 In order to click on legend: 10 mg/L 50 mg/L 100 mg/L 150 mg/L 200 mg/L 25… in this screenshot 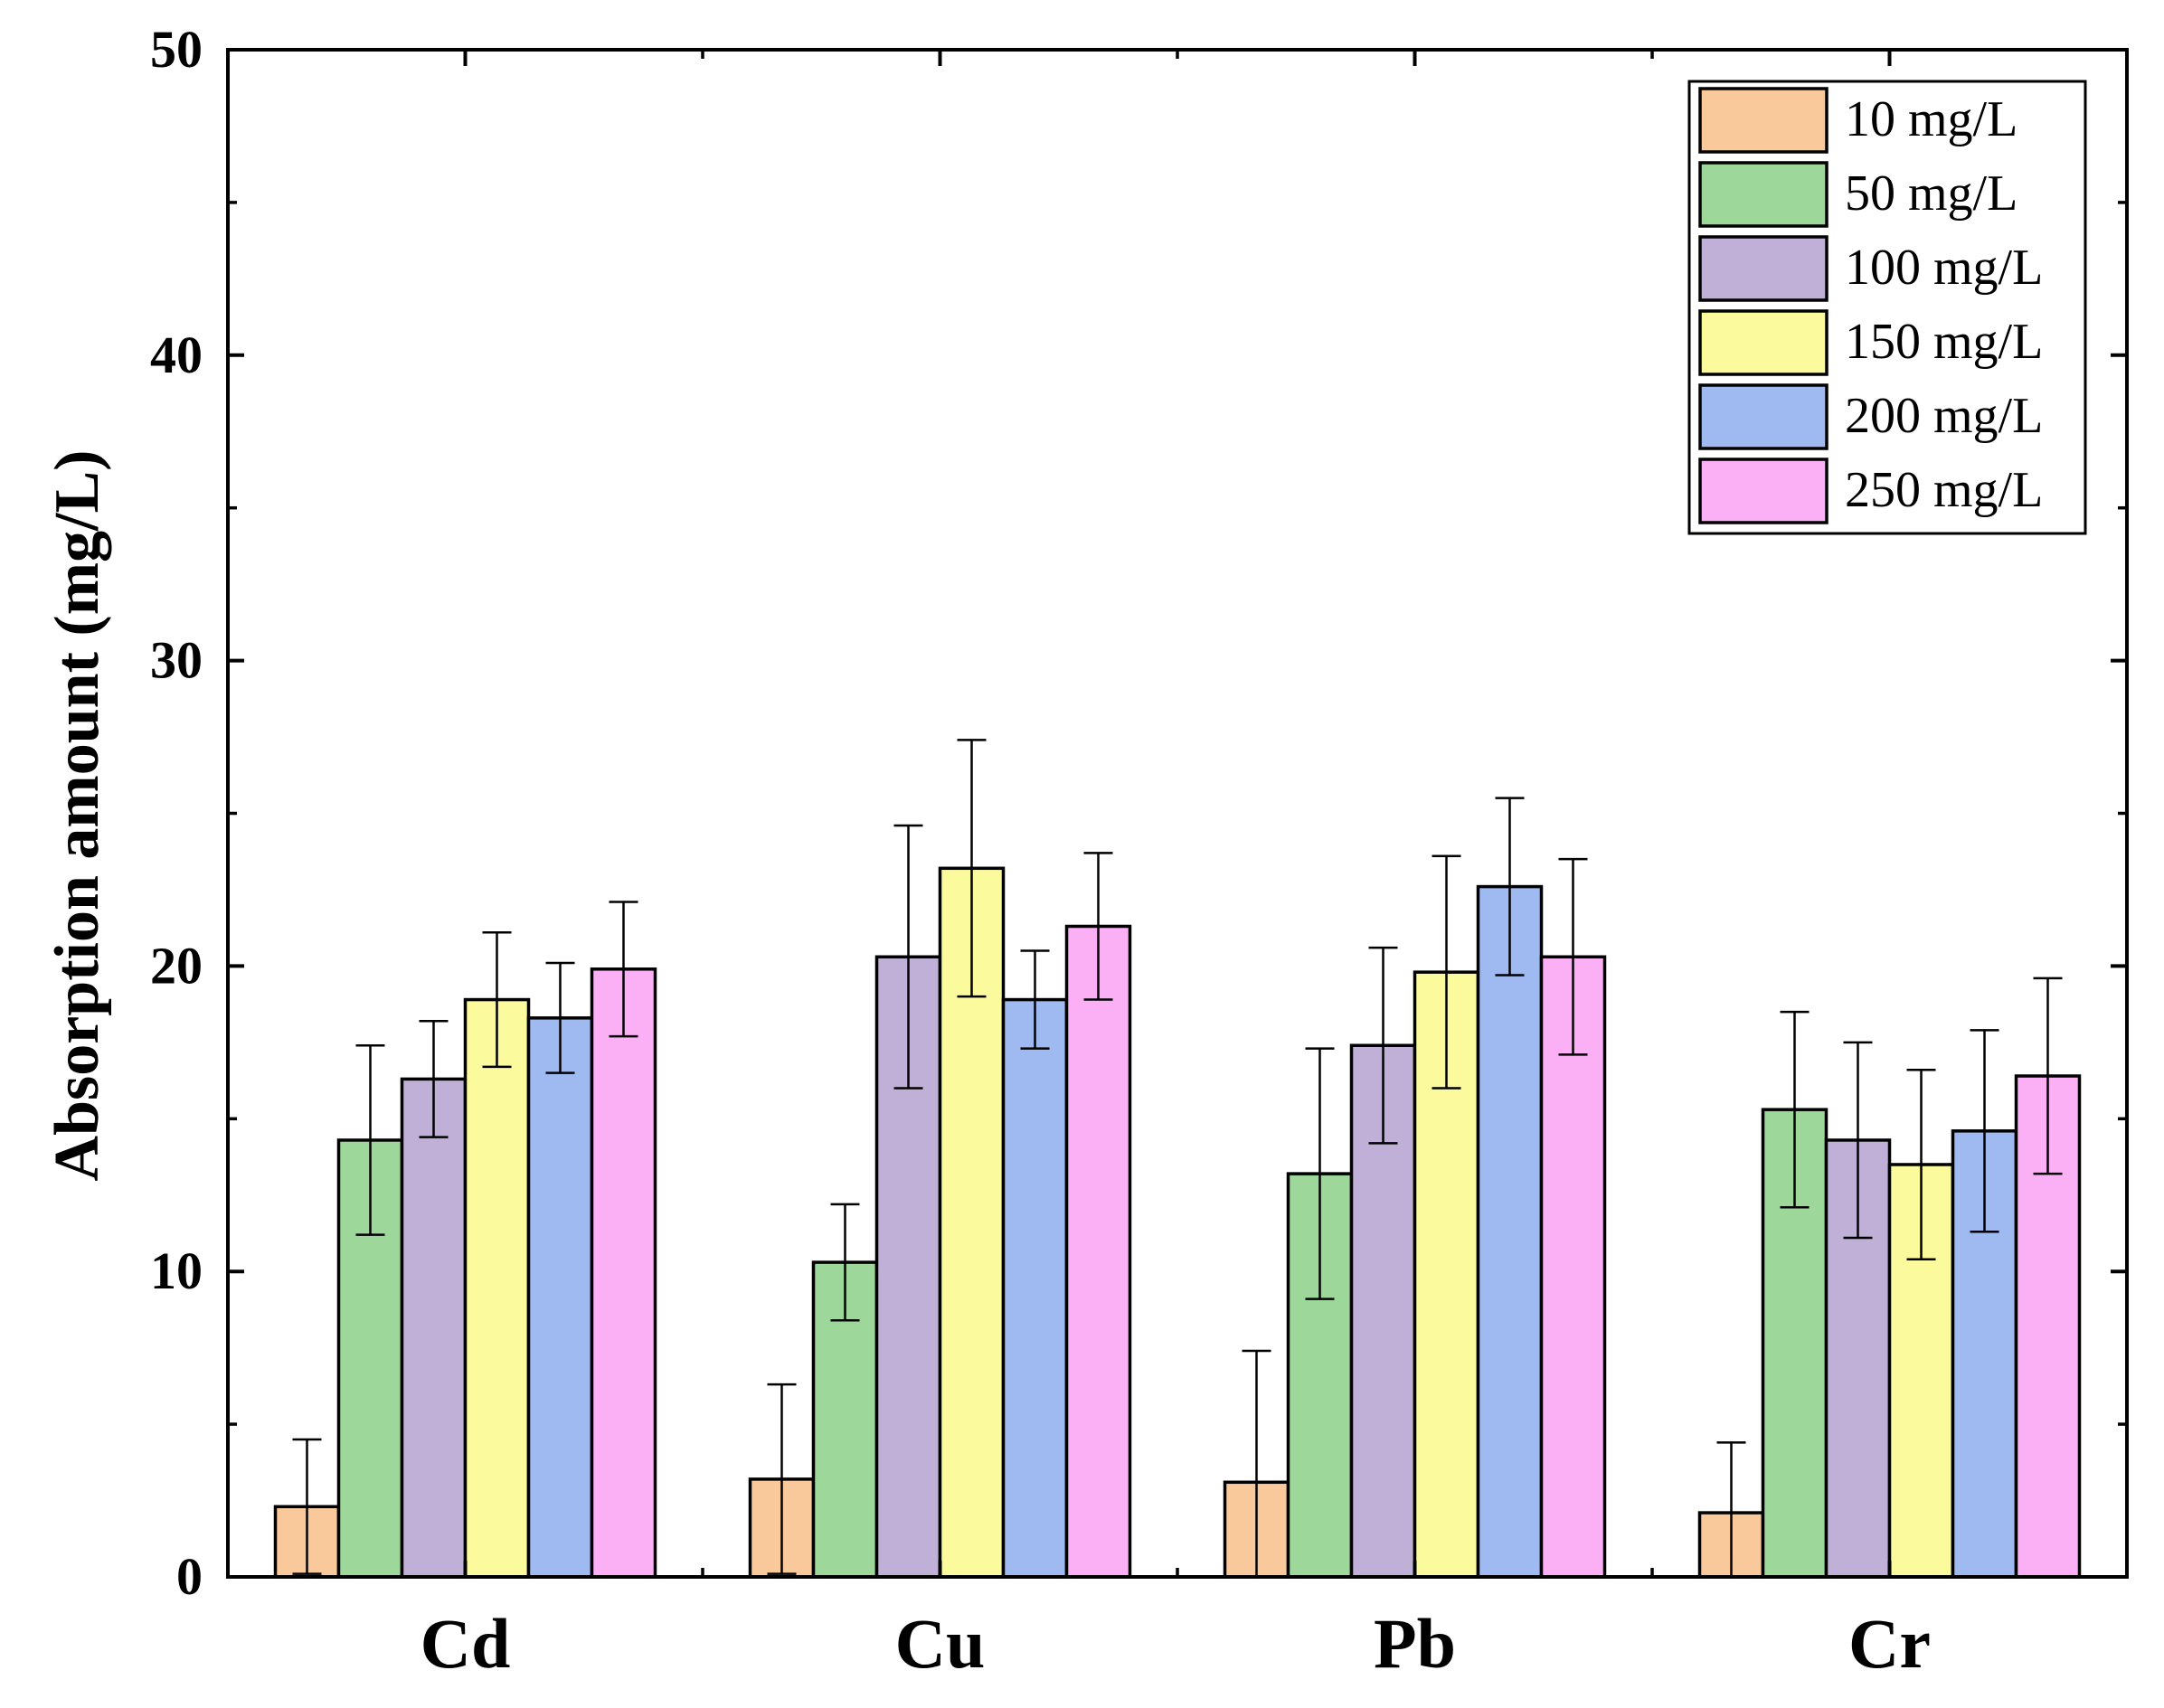, I will do `click(1887, 307)`.